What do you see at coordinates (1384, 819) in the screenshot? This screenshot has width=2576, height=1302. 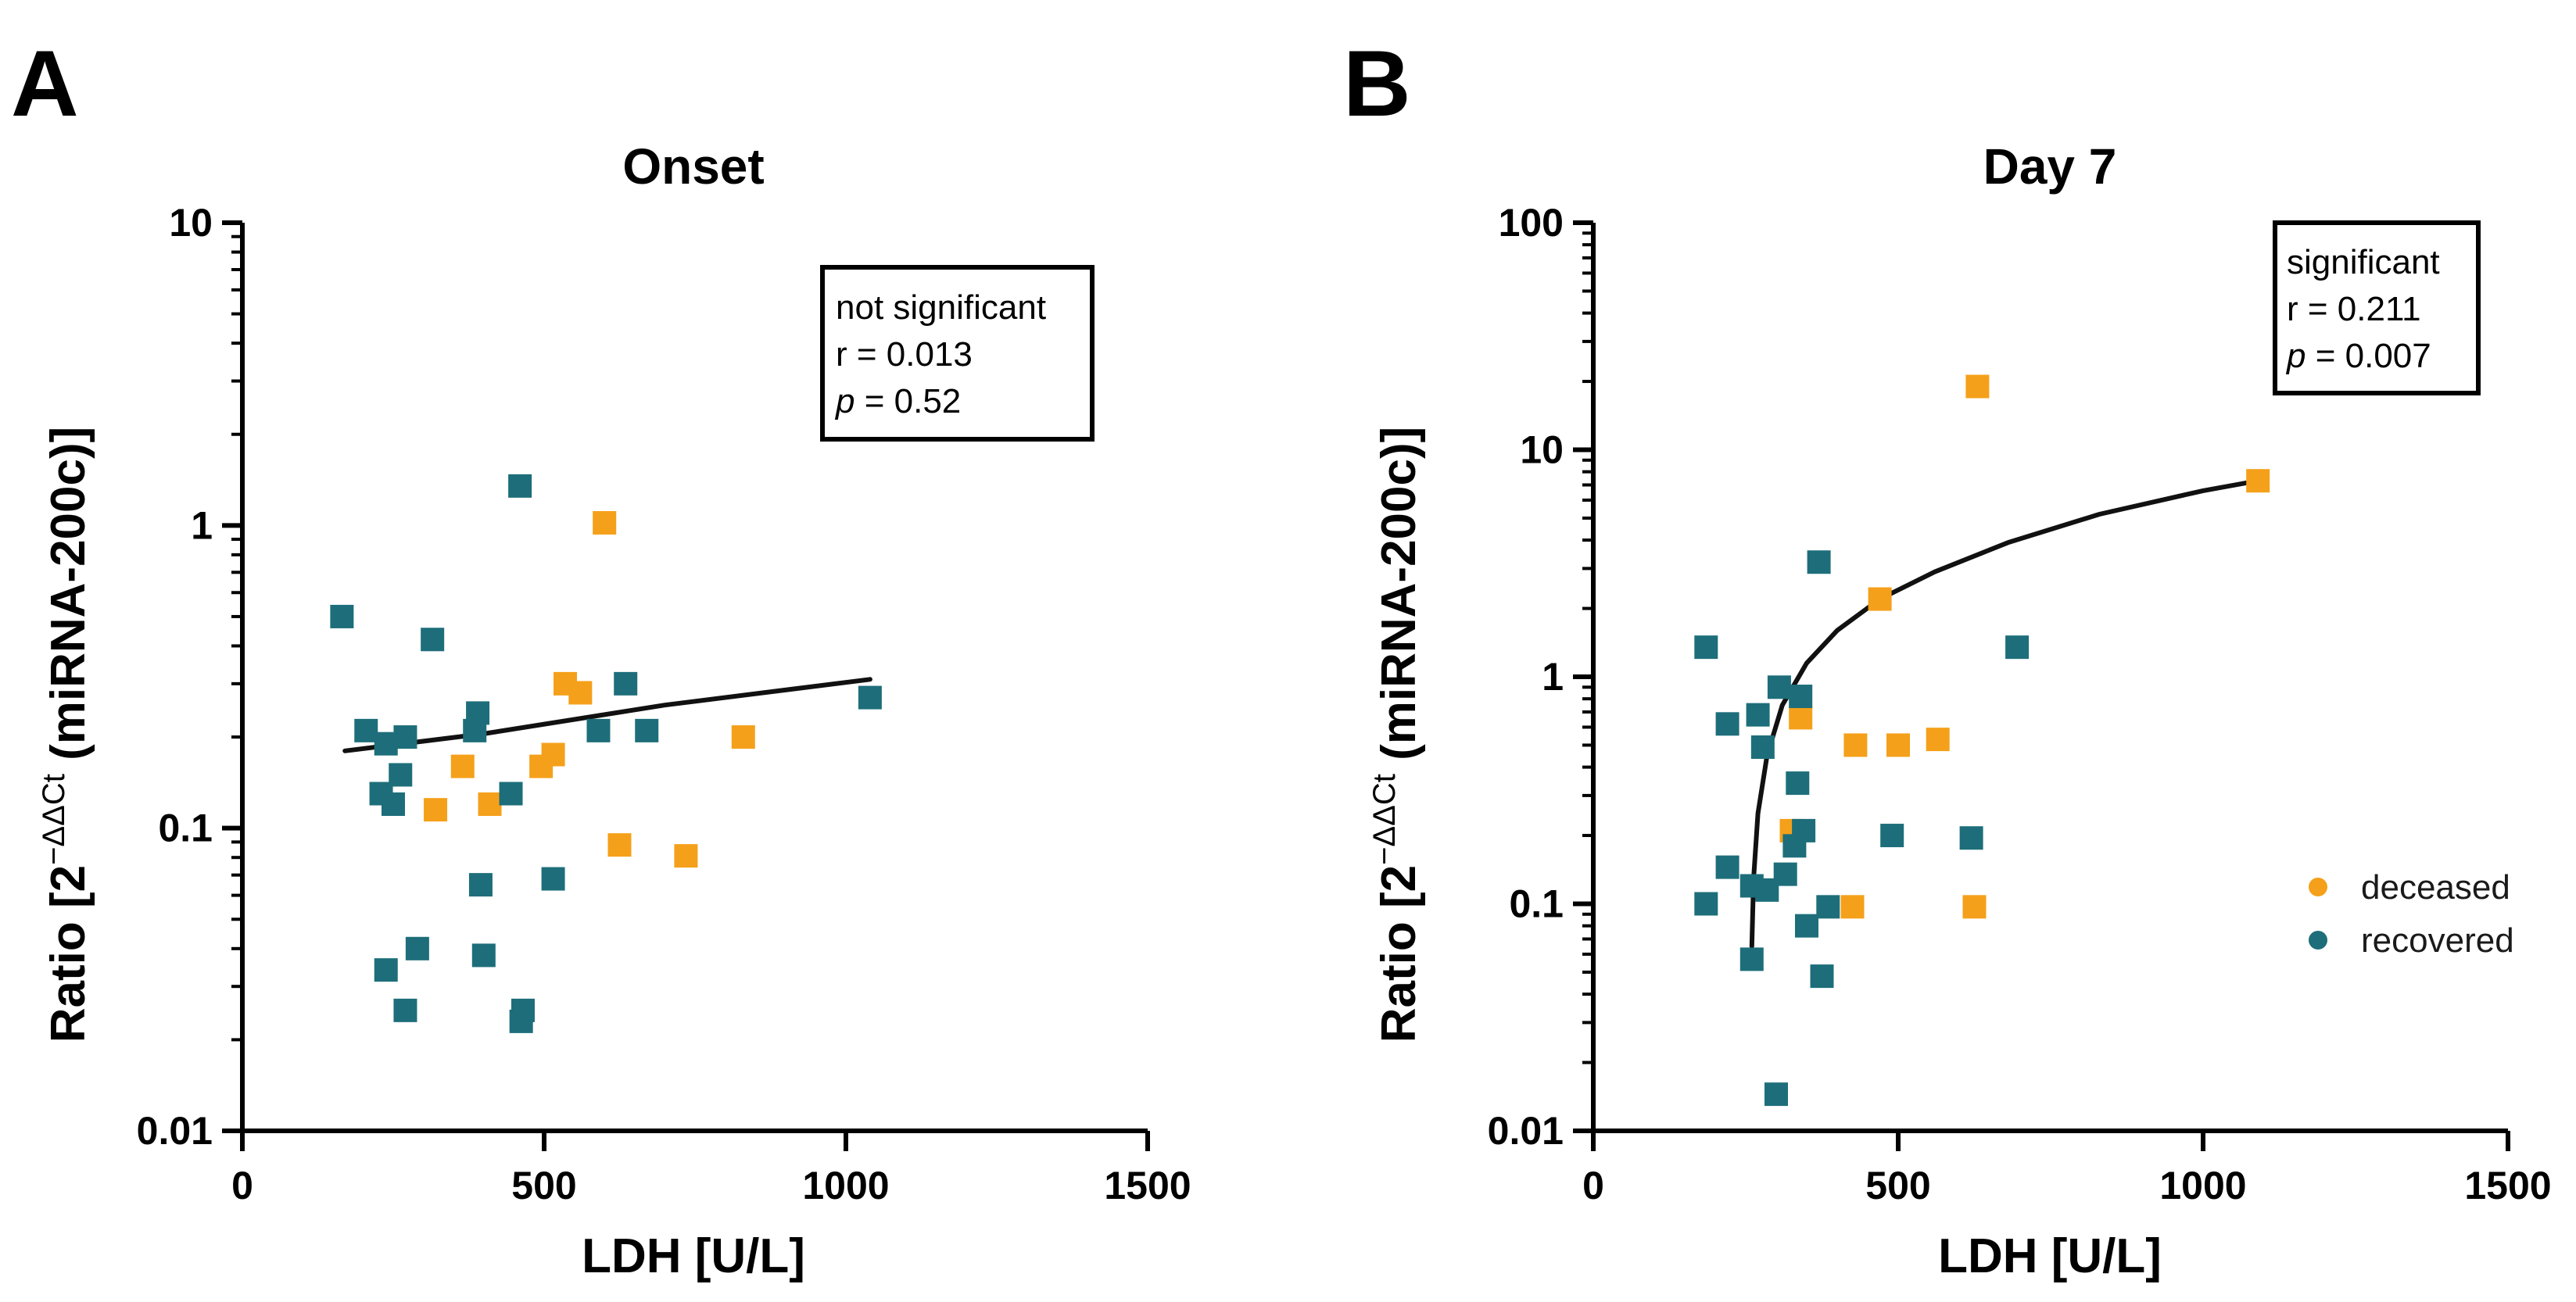 I see `panel-b-y-label-sup: −ΔΔCt` at bounding box center [1384, 819].